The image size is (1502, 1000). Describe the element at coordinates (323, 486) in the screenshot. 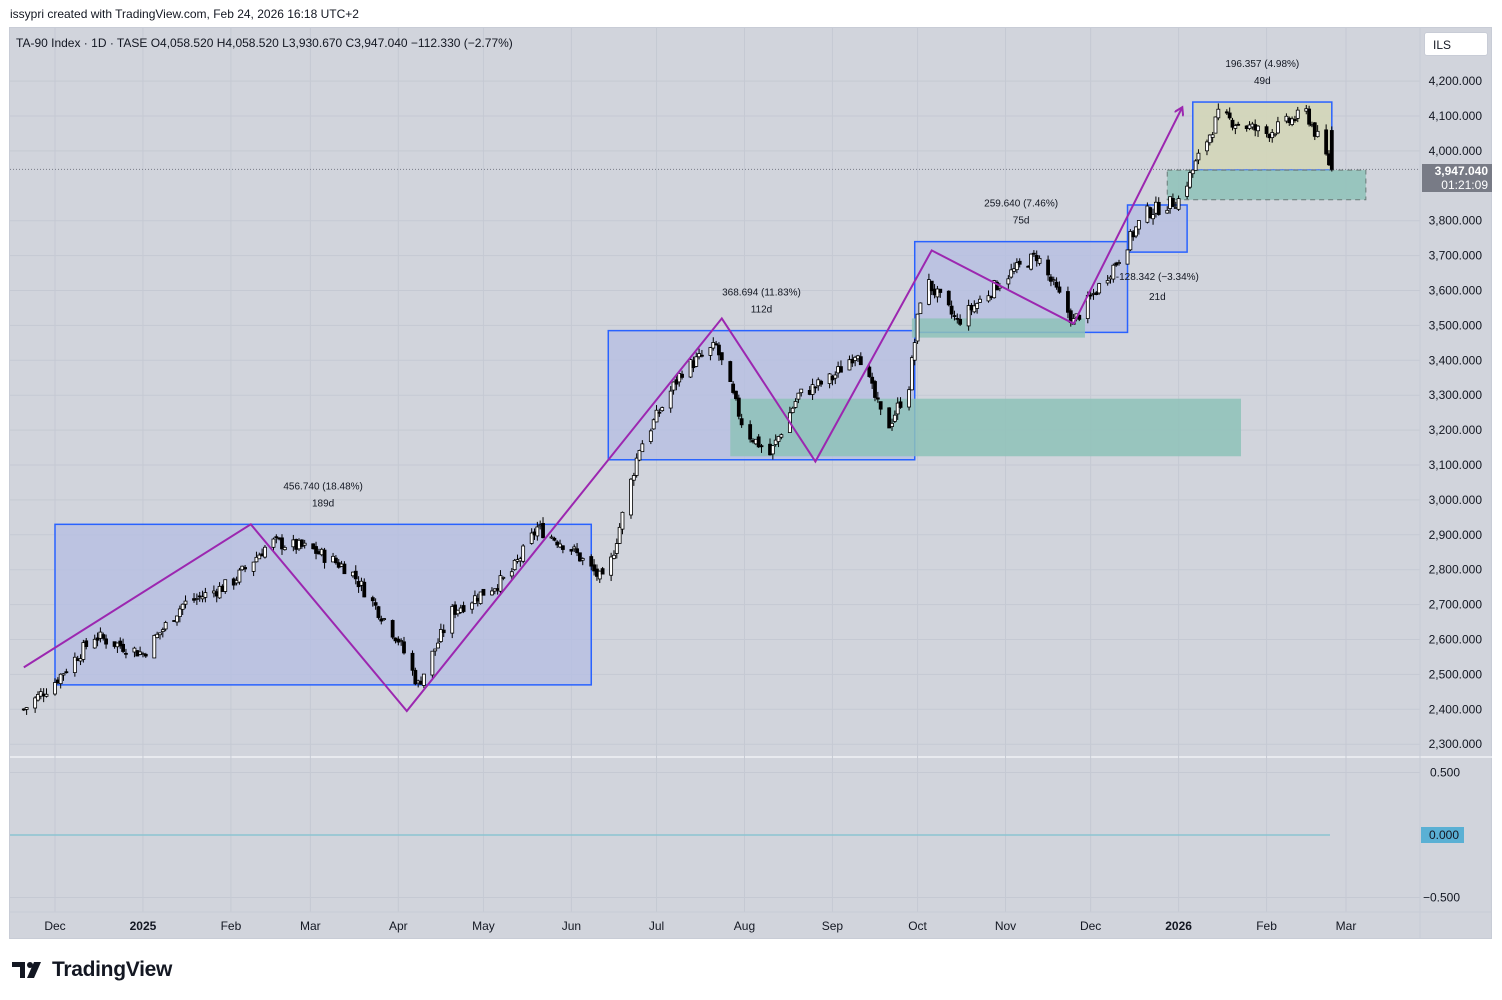

I see `range-change-label: 456.740 (18.48%)` at that location.